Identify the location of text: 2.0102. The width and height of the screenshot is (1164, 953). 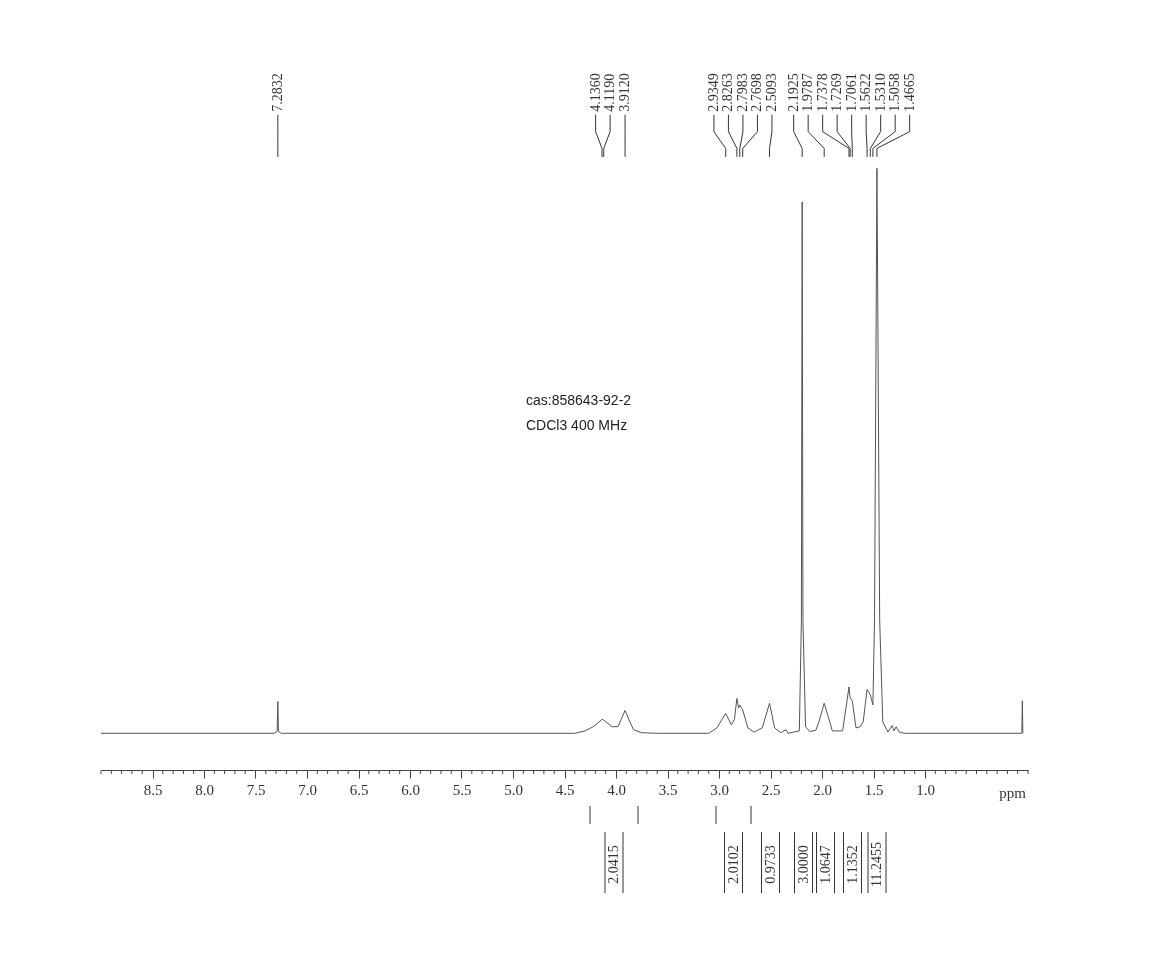
(733, 864).